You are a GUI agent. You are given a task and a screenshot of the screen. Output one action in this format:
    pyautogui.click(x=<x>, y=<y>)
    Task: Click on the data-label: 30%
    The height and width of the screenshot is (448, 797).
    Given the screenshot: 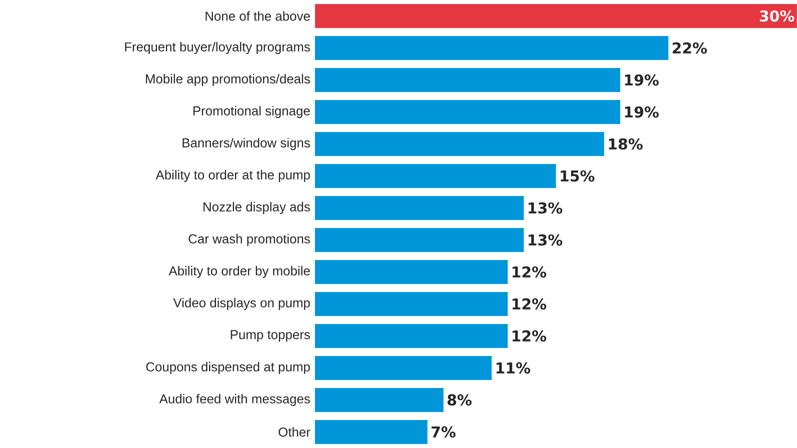 What is the action you would take?
    pyautogui.click(x=777, y=16)
    